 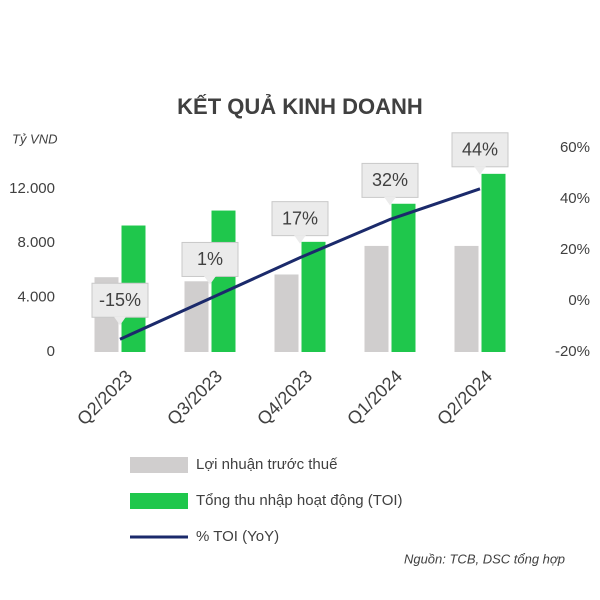 I want to click on y2-tick-label: 40%, so click(x=575, y=198).